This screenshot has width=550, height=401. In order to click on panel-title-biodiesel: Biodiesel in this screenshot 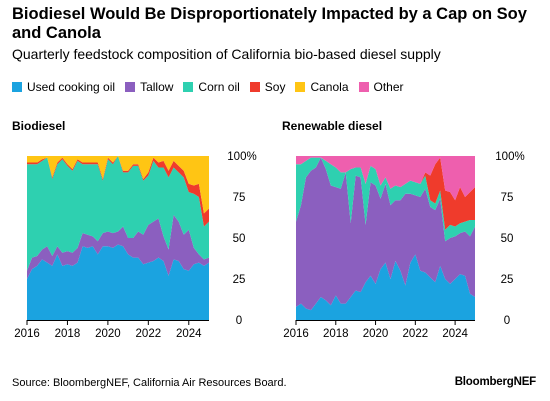, I will do `click(39, 126)`.